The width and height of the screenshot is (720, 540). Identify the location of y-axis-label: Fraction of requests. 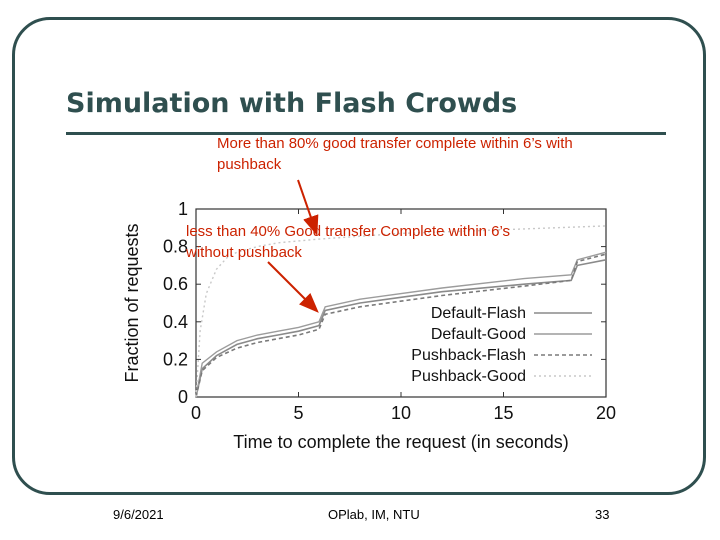
(132, 302).